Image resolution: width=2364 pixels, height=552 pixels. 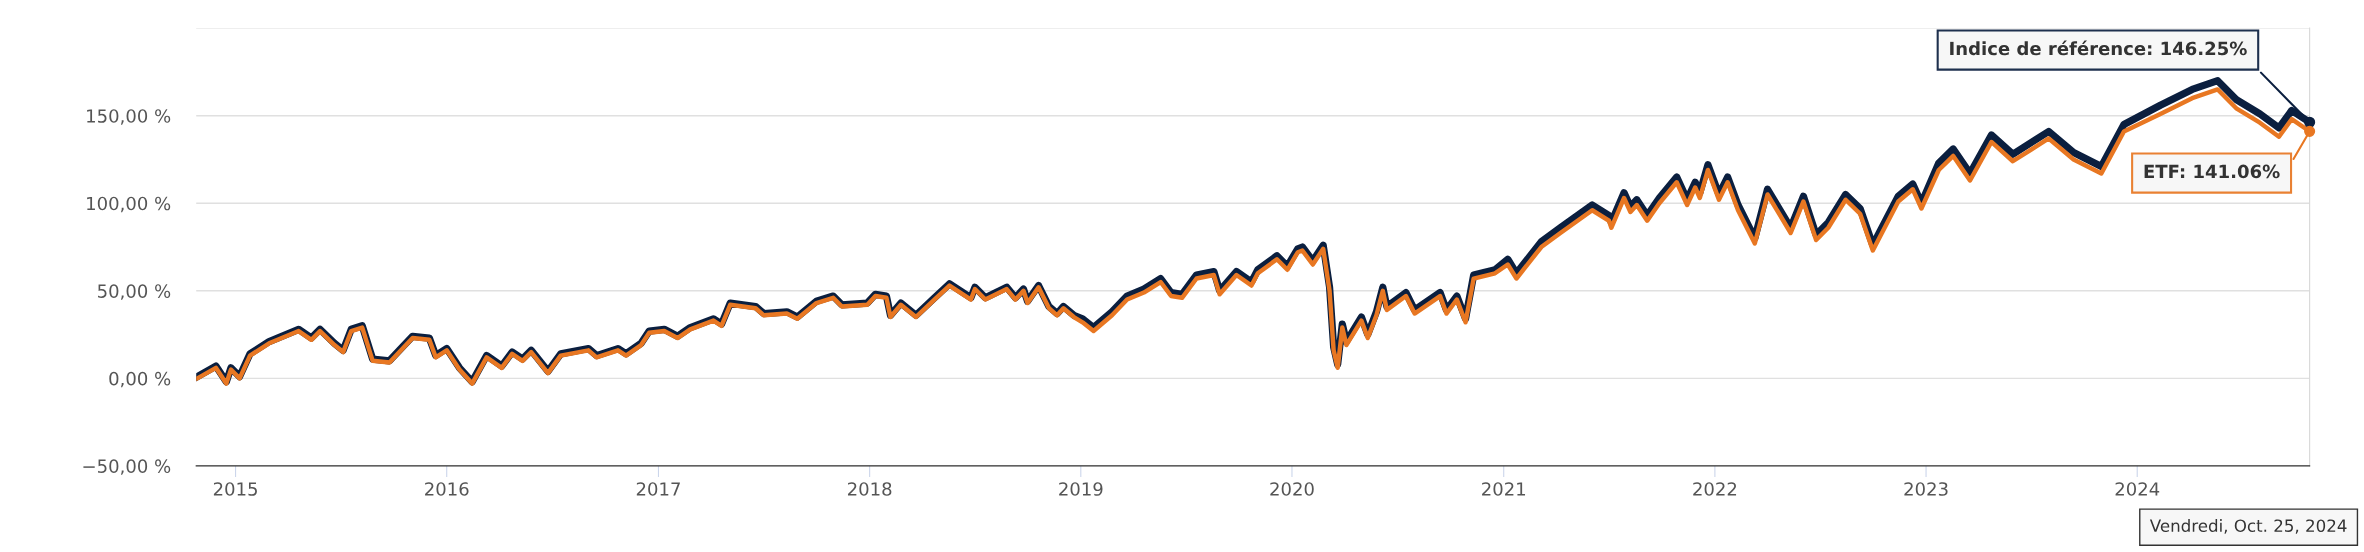 What do you see at coordinates (129, 204) in the screenshot?
I see `y-tick-label: 100,00 %` at bounding box center [129, 204].